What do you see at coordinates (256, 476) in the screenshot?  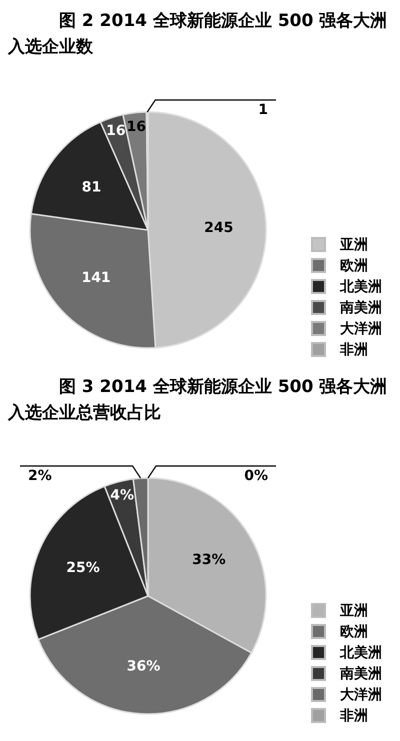 I see `text: 0%` at bounding box center [256, 476].